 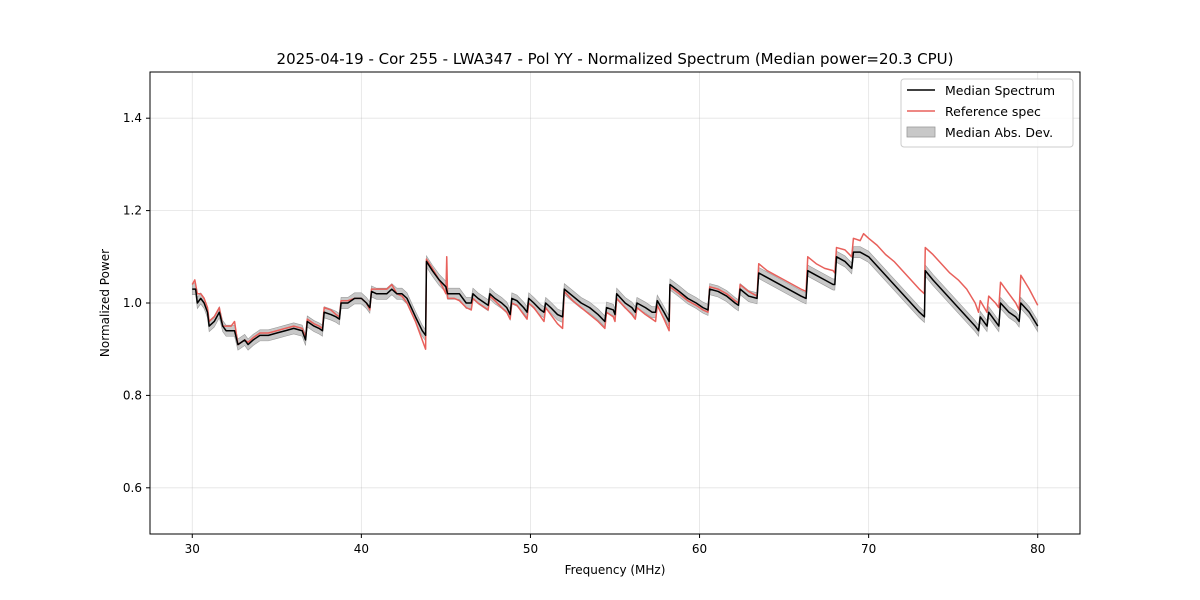 I want to click on y-tick-label: 0.8, so click(x=132, y=395).